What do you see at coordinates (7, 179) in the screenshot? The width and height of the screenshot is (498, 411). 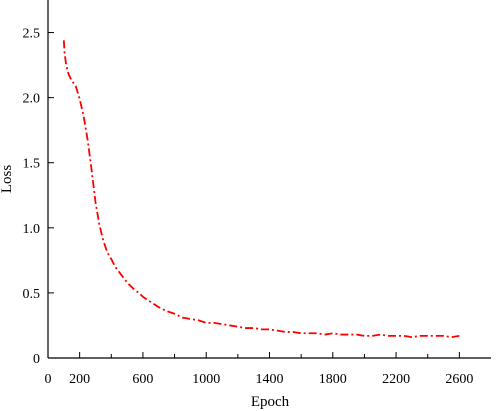 I see `y-axis-title: Loss` at bounding box center [7, 179].